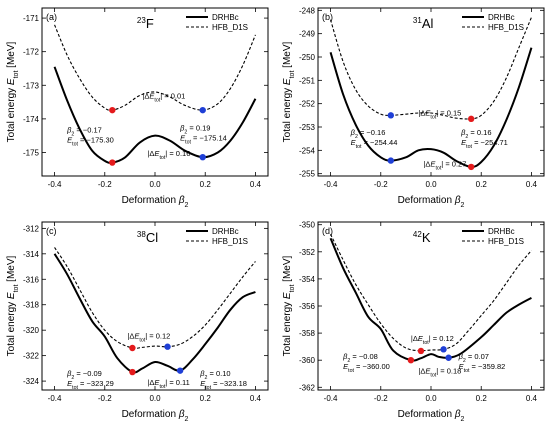  What do you see at coordinates (145, 23) in the screenshot?
I see `nucleus-label: 23F` at bounding box center [145, 23].